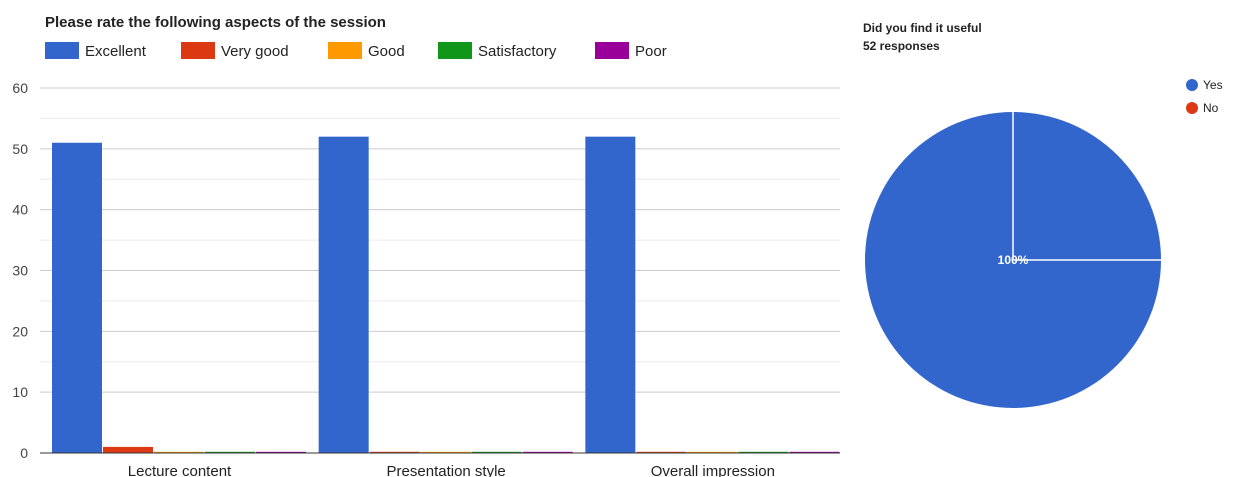 The image size is (1245, 477). I want to click on pie-legend-label-0: Yes, so click(1213, 85).